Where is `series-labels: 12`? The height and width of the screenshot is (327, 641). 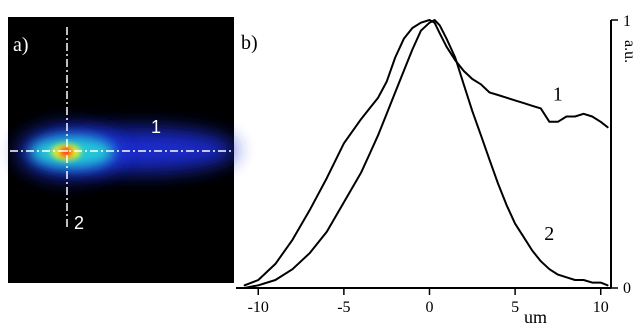 series-labels: 12 is located at coordinates (553, 163).